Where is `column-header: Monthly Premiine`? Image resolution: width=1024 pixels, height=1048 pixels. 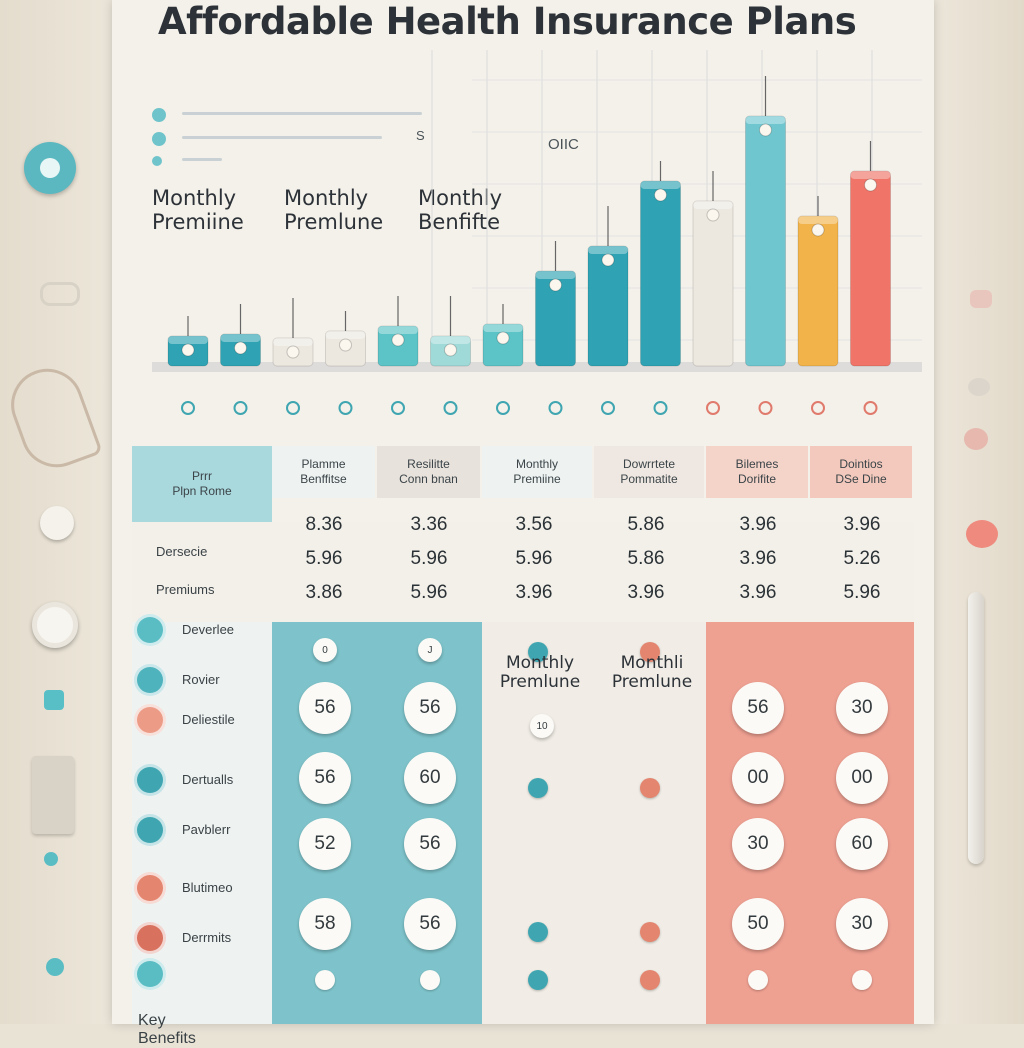 column-header: Monthly Premiine is located at coordinates (198, 210).